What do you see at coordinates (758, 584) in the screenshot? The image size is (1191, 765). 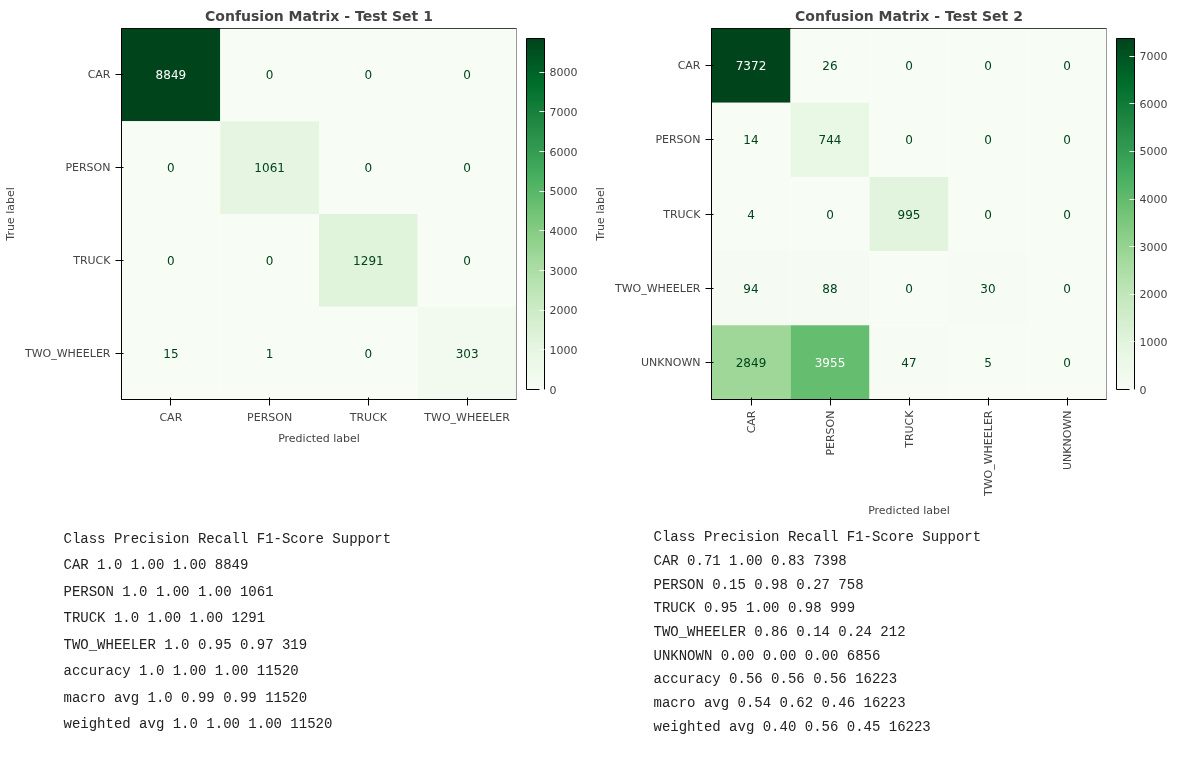 I see `text: PERSON 0.15 0.98 0.27 758` at bounding box center [758, 584].